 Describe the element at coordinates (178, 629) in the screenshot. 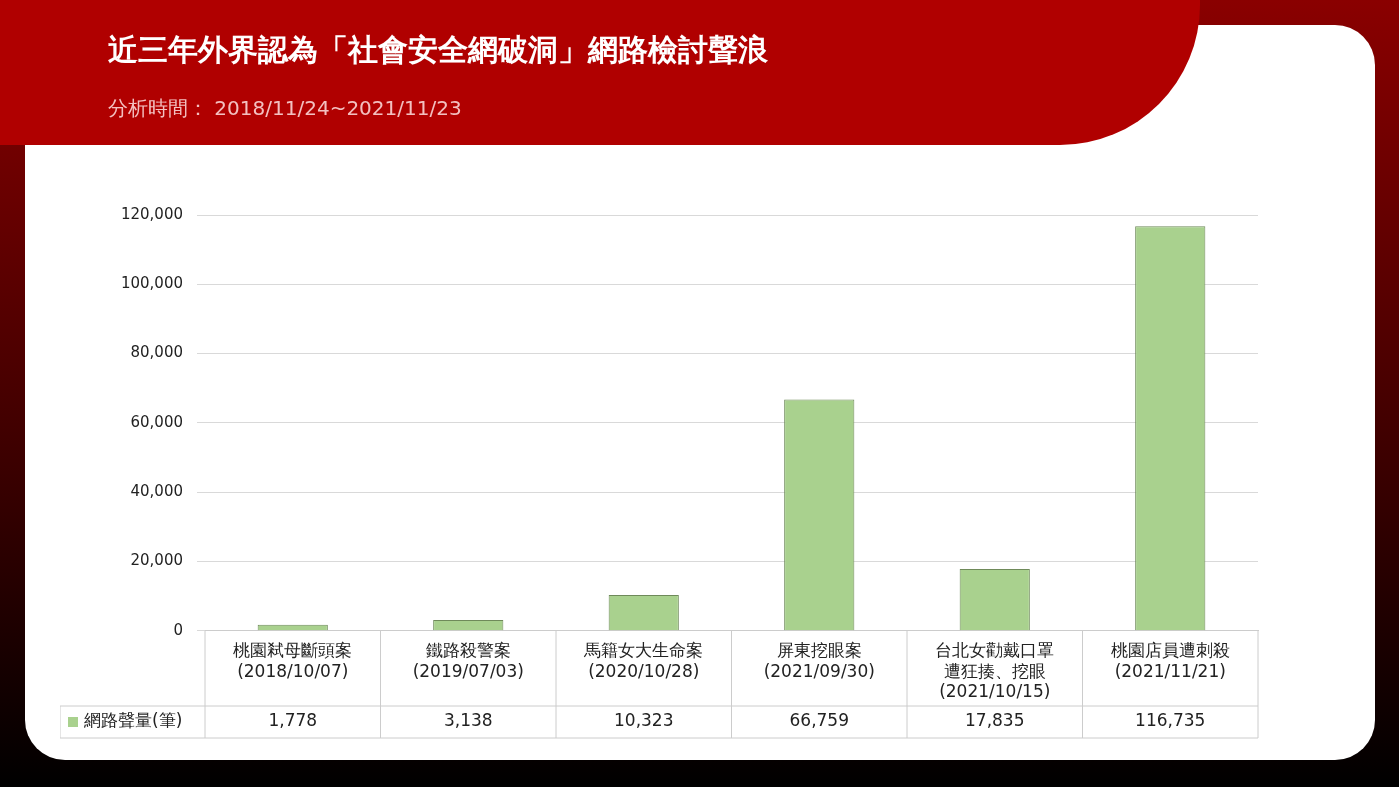

I see `y-tick-label: 0` at that location.